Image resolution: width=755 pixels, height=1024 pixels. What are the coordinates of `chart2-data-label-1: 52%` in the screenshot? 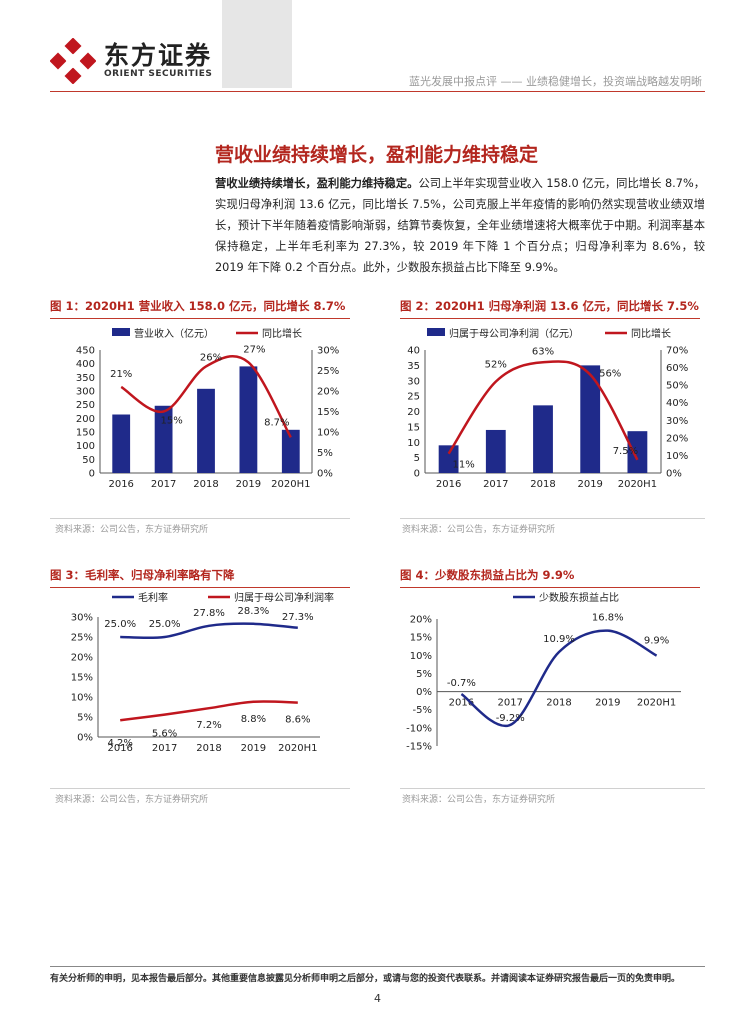 It's located at (496, 365).